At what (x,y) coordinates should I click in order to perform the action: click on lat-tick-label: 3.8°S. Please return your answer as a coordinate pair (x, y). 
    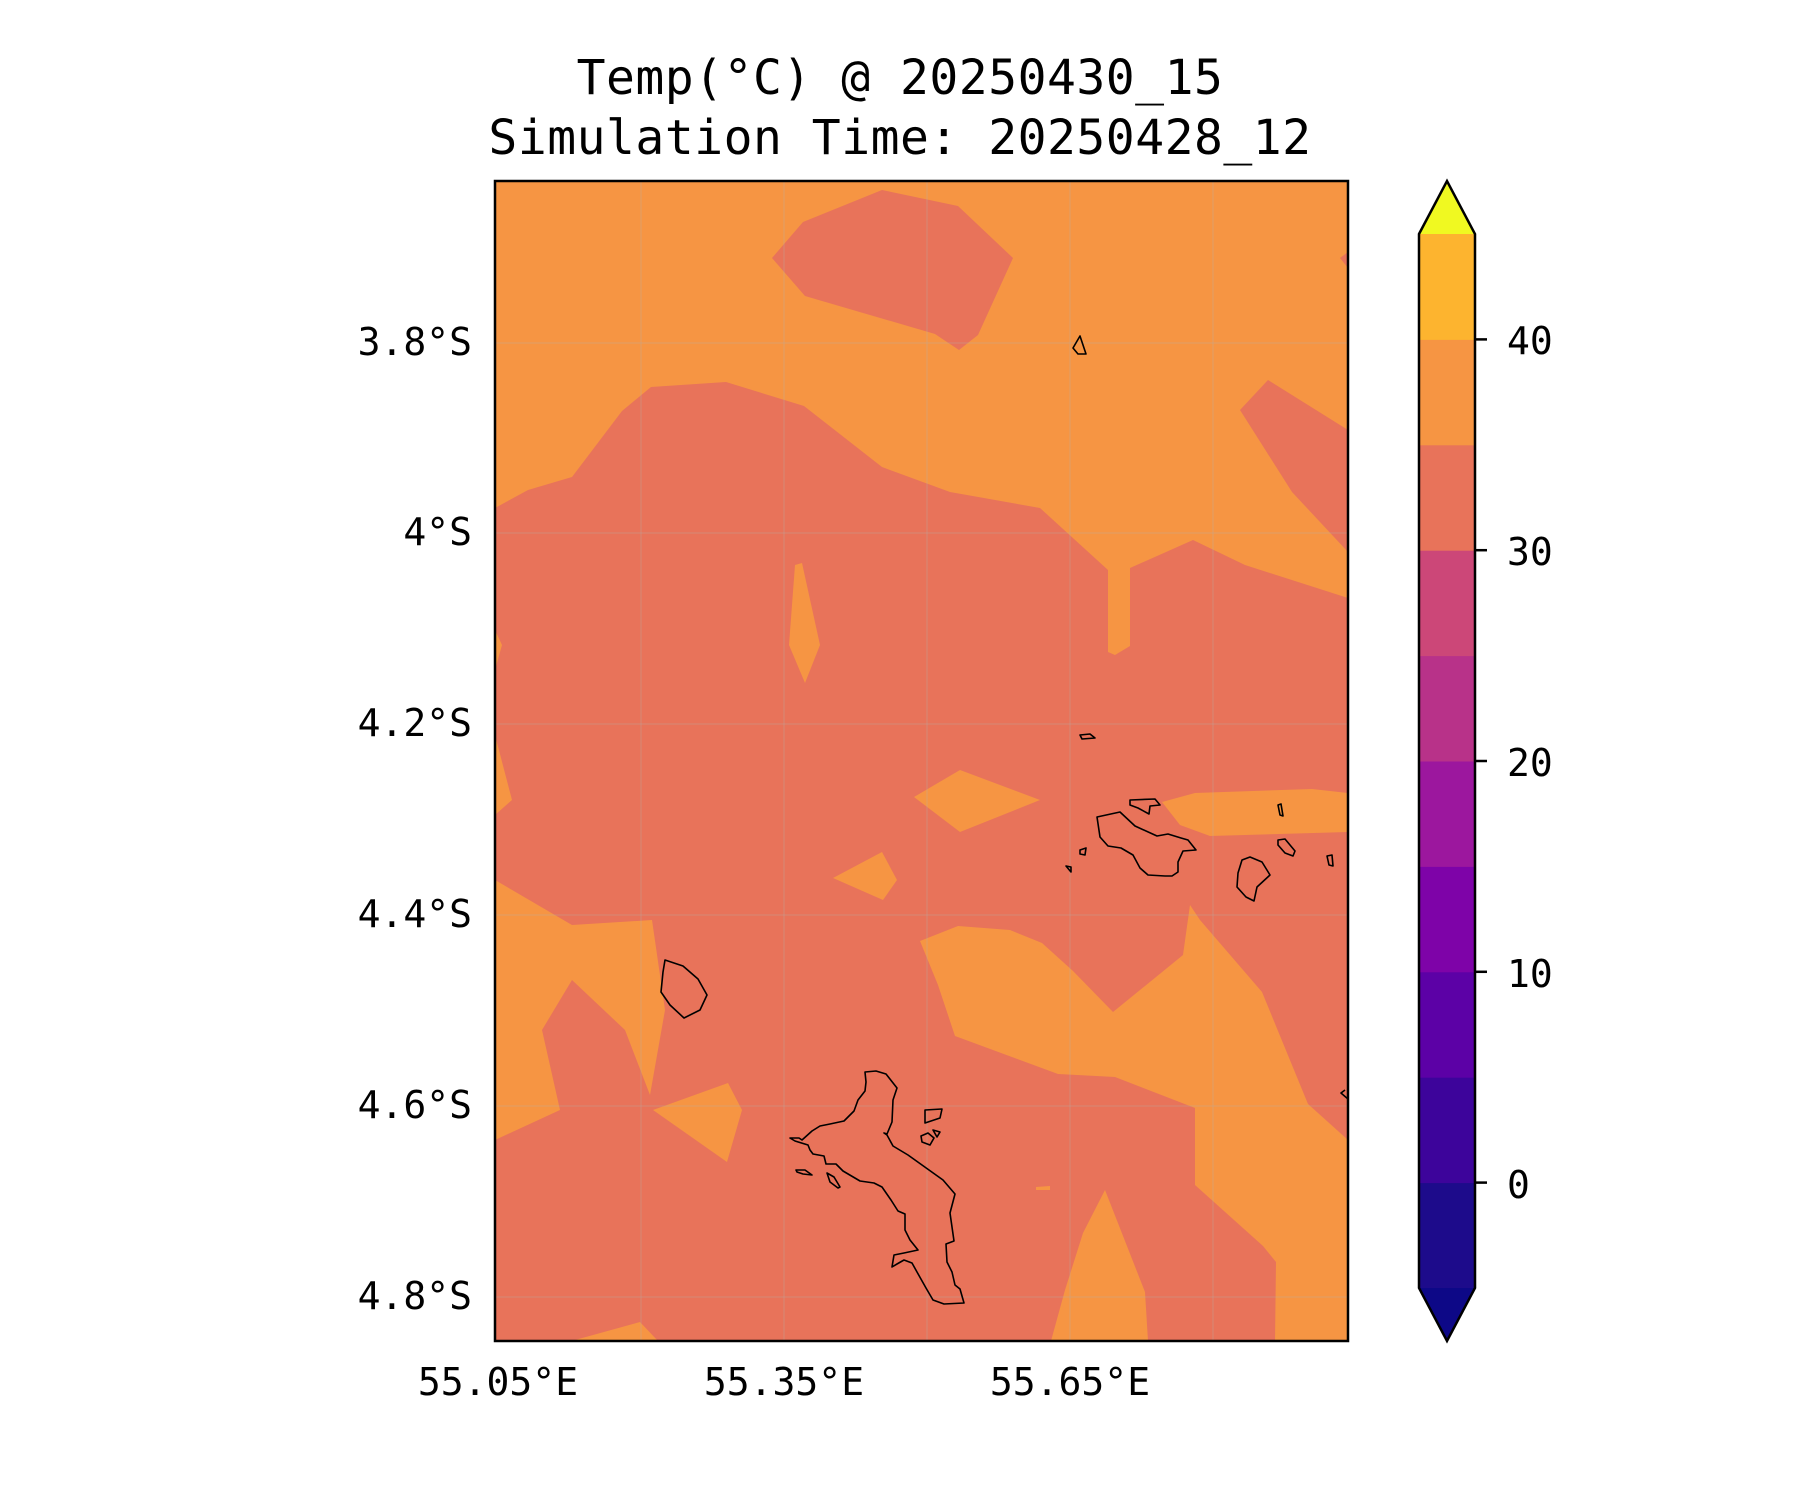
    Looking at the image, I should click on (415, 342).